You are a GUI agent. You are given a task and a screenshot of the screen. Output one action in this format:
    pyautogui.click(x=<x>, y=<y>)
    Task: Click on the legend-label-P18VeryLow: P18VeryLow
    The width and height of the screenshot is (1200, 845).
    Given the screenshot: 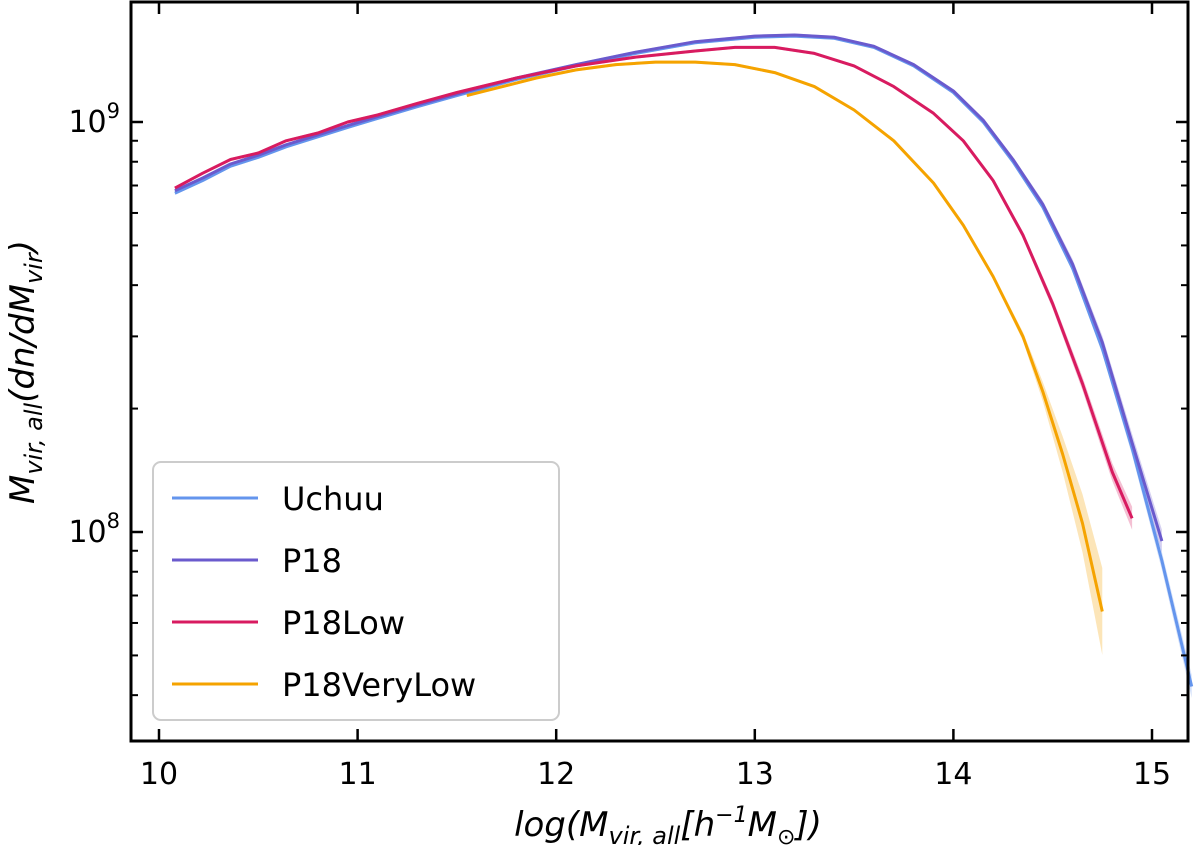 What is the action you would take?
    pyautogui.click(x=379, y=685)
    